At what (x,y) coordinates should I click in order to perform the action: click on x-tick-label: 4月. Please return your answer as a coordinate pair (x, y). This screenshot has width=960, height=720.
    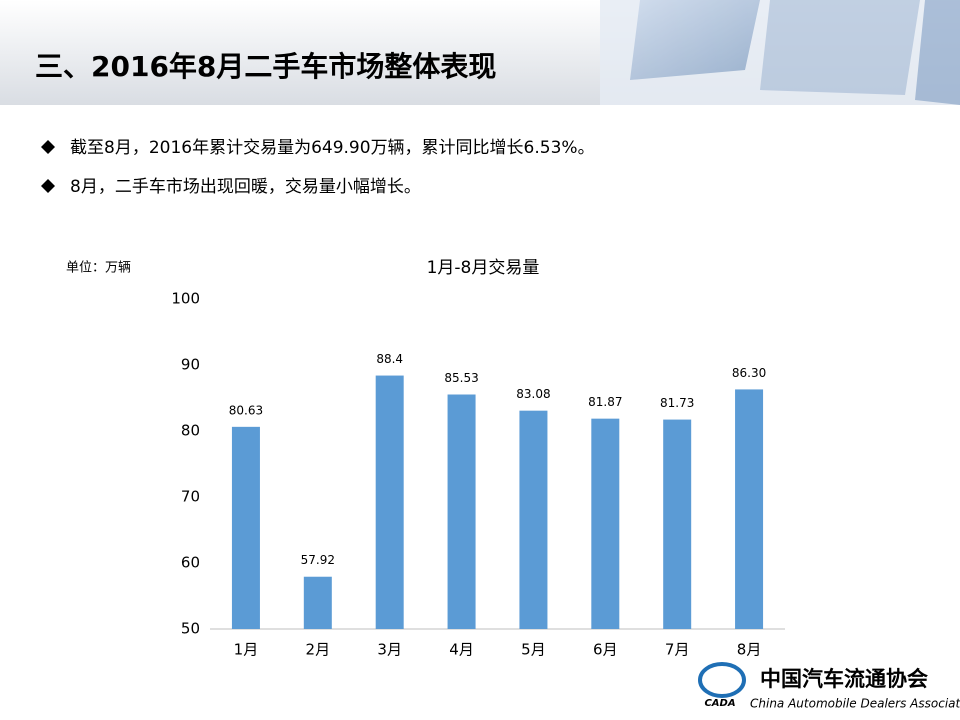
    Looking at the image, I should click on (461, 650).